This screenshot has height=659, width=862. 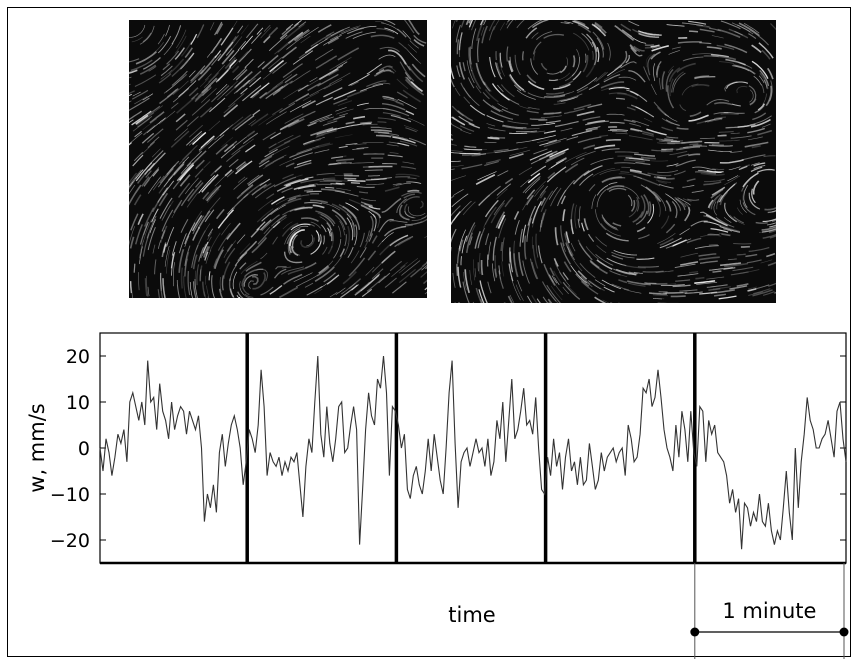 What do you see at coordinates (844, 632) in the screenshot?
I see `scale-bar-end-right` at bounding box center [844, 632].